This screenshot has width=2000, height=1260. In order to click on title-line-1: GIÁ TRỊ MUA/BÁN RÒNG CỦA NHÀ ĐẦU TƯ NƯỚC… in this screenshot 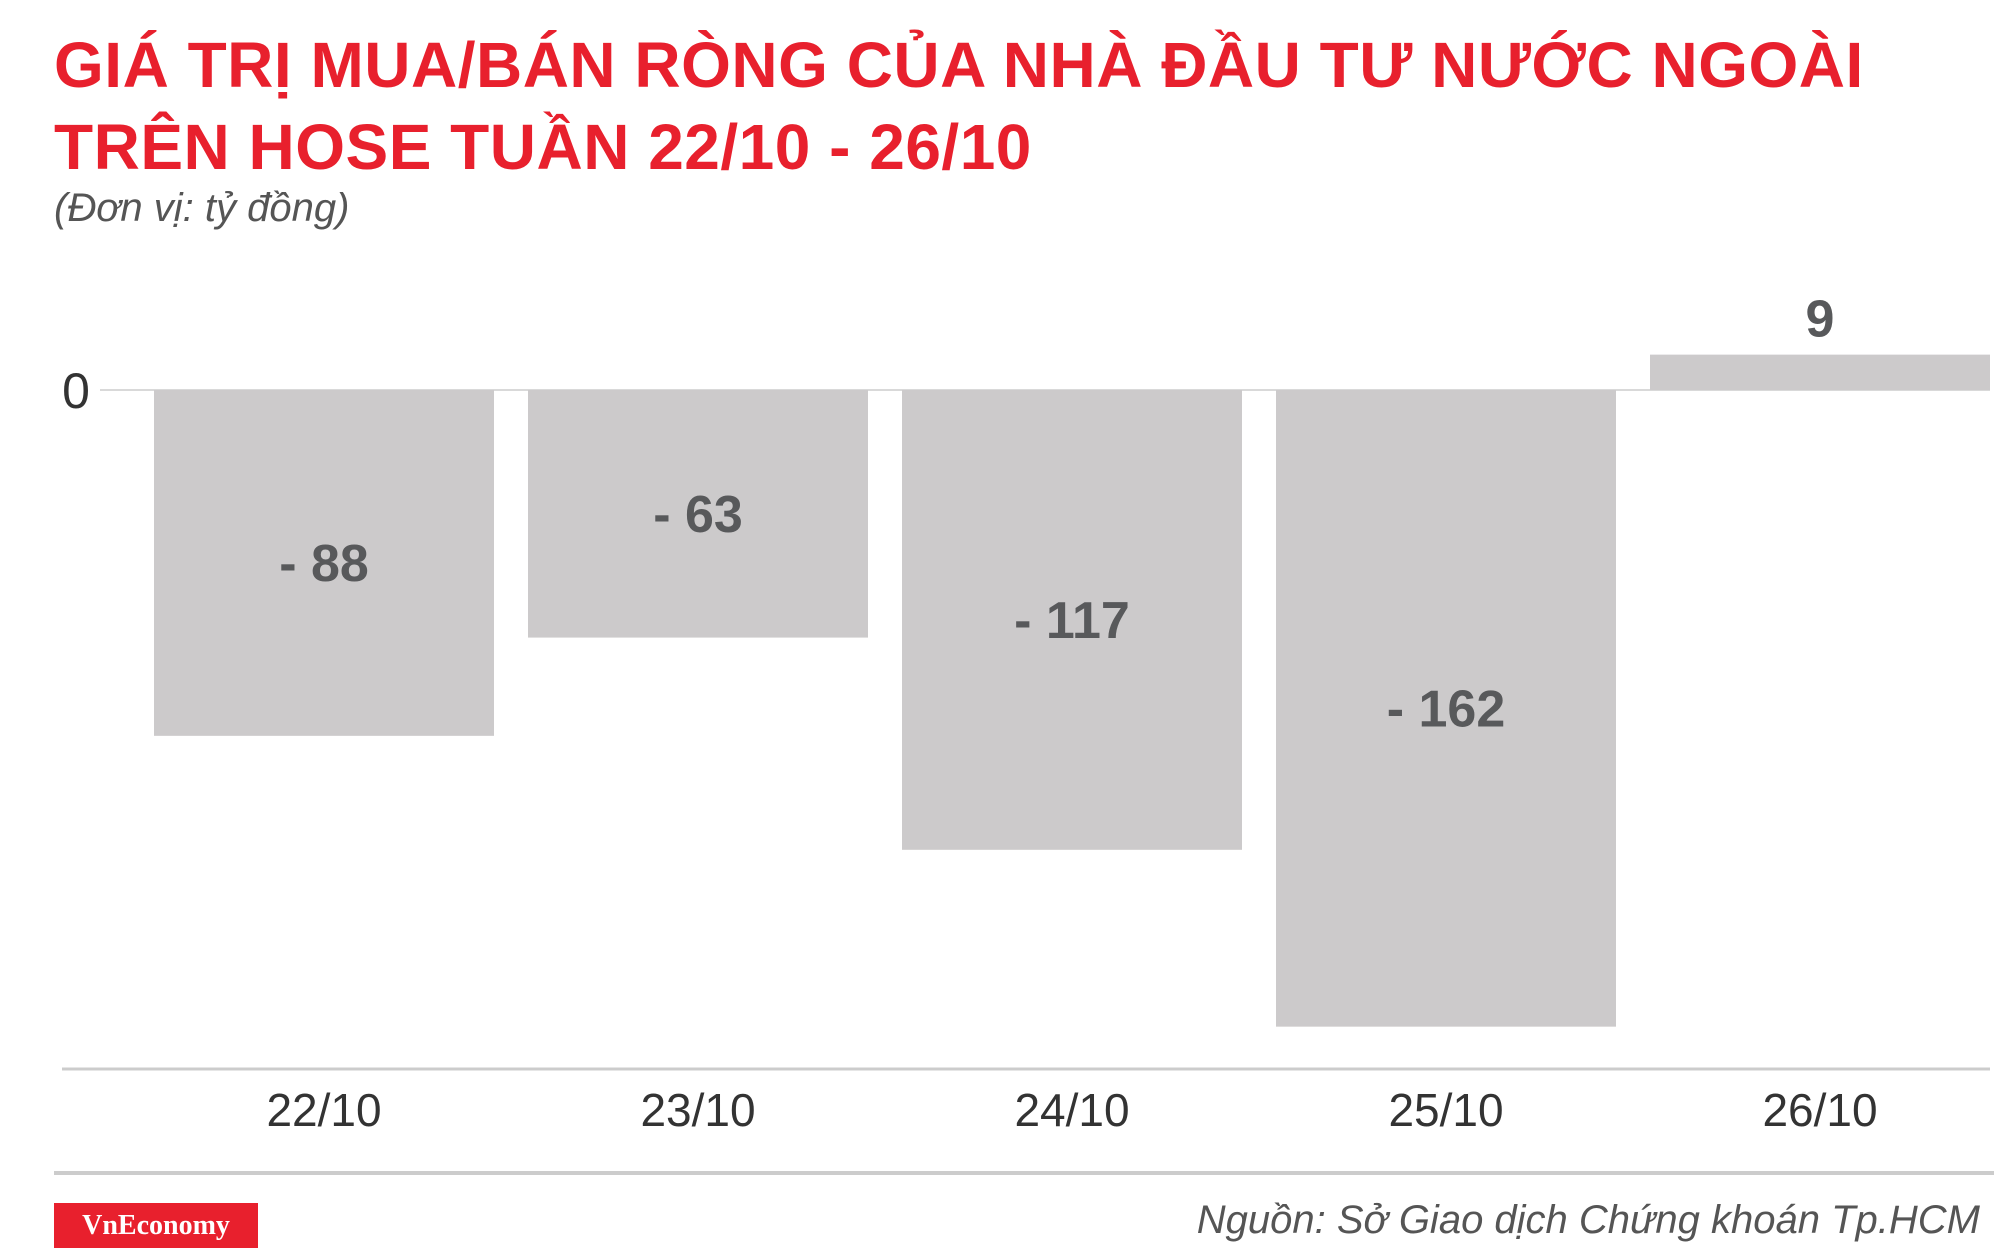, I will do `click(959, 65)`.